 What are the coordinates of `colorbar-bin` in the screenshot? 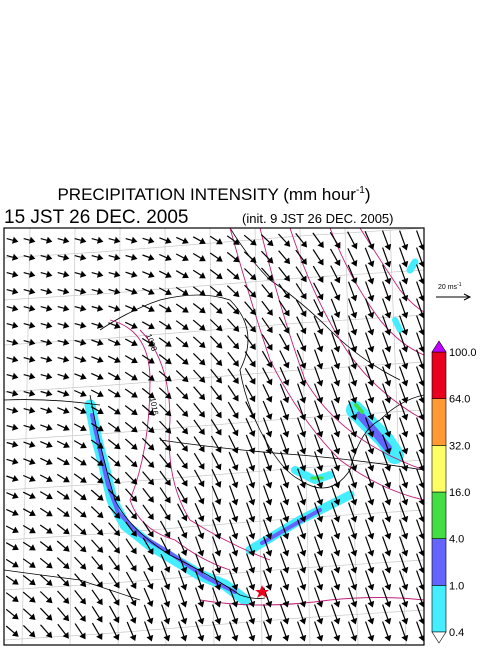 It's located at (439, 422).